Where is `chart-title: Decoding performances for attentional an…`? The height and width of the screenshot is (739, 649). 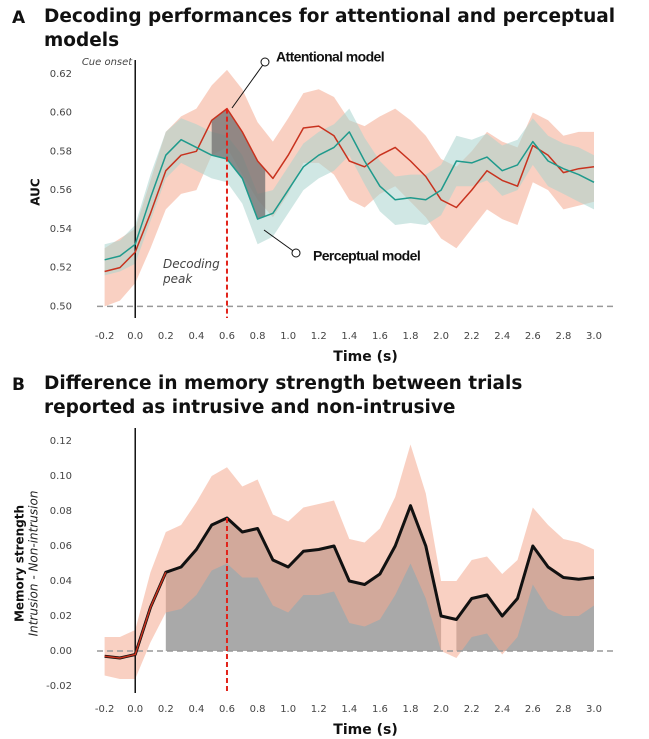
chart-title: Decoding performances for attentional an… is located at coordinates (330, 28).